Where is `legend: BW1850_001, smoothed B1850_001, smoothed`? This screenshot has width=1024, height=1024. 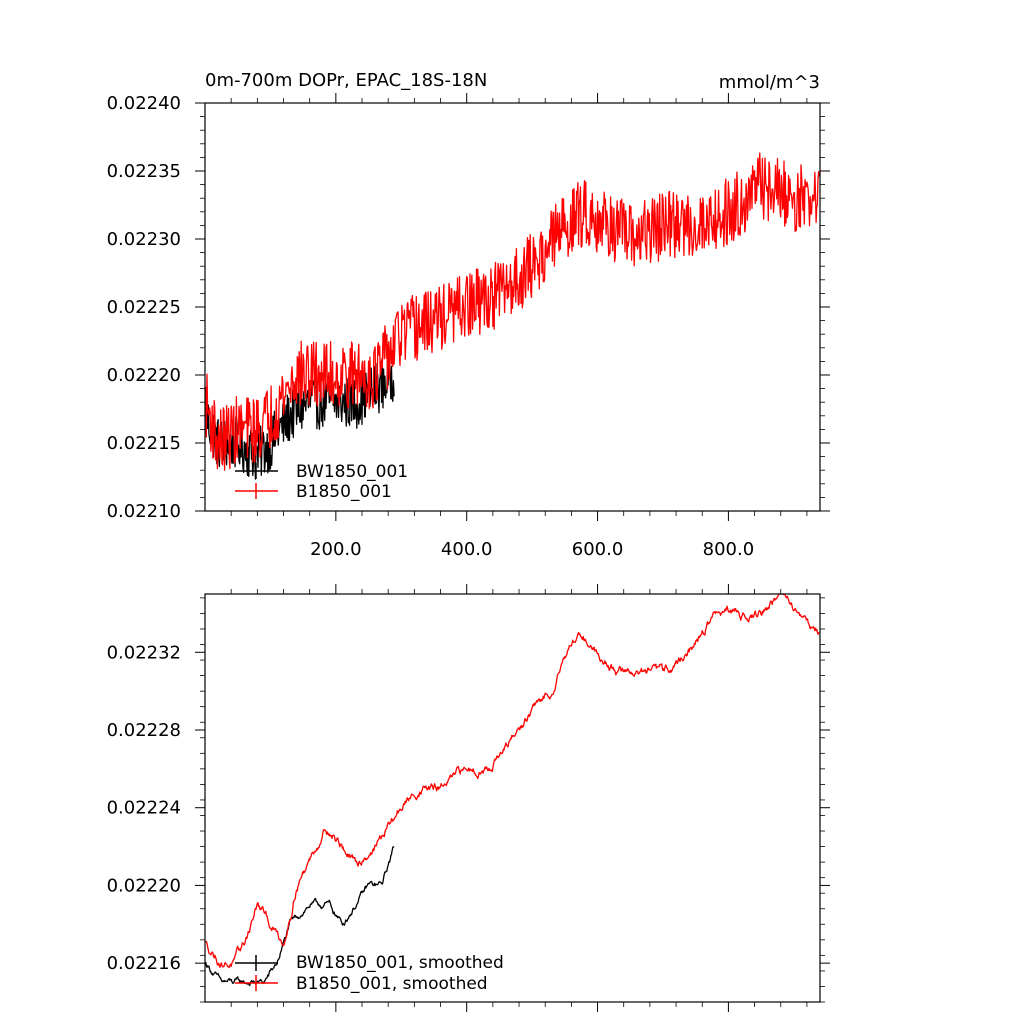 legend: BW1850_001, smoothed B1850_001, smoothed is located at coordinates (369, 973).